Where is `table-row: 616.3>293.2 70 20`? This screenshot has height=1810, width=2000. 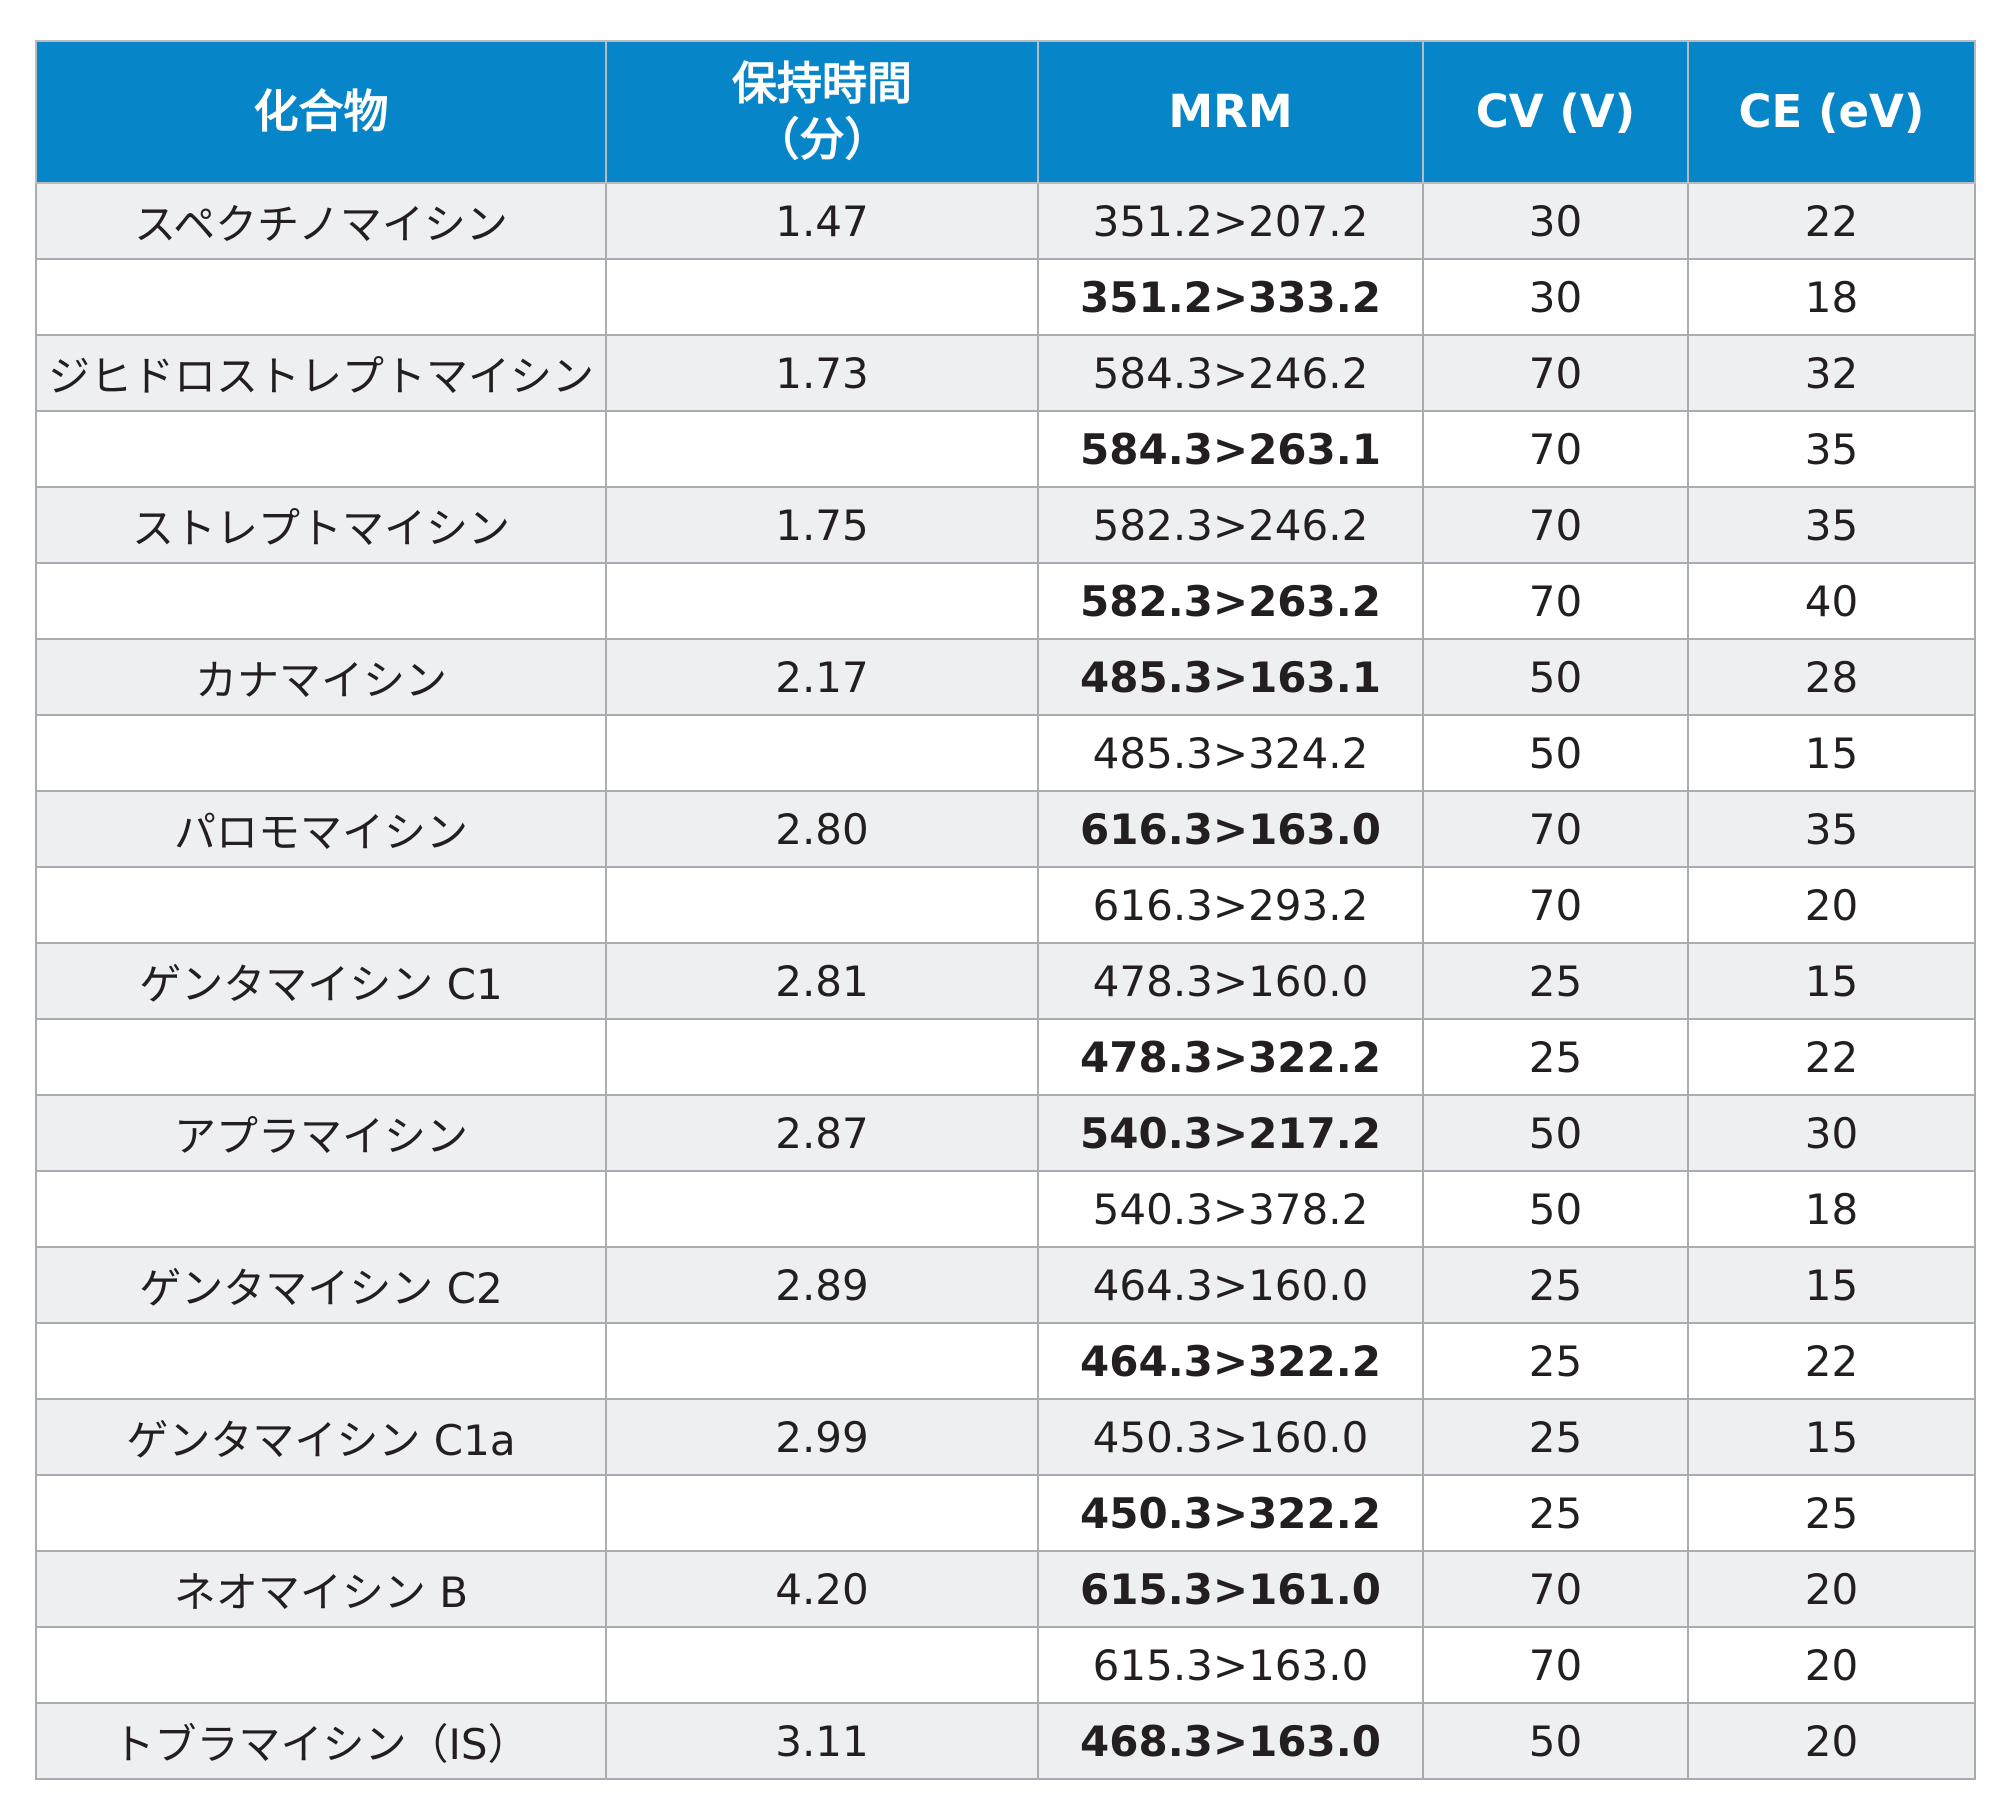
table-row: 616.3>293.2 70 20 is located at coordinates (1005, 905).